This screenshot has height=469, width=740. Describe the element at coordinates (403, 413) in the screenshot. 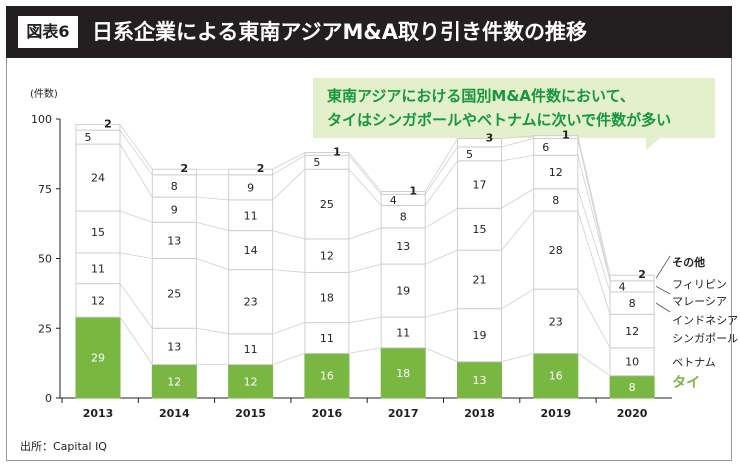

I see `x-tick-label: 2017` at that location.